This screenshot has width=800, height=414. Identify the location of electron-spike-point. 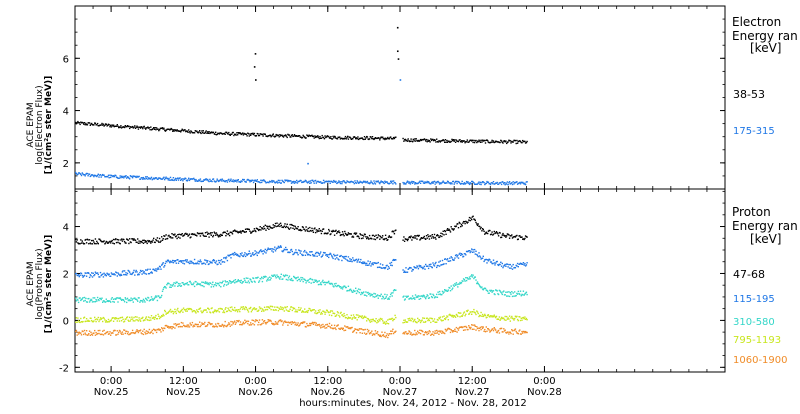
(255, 54).